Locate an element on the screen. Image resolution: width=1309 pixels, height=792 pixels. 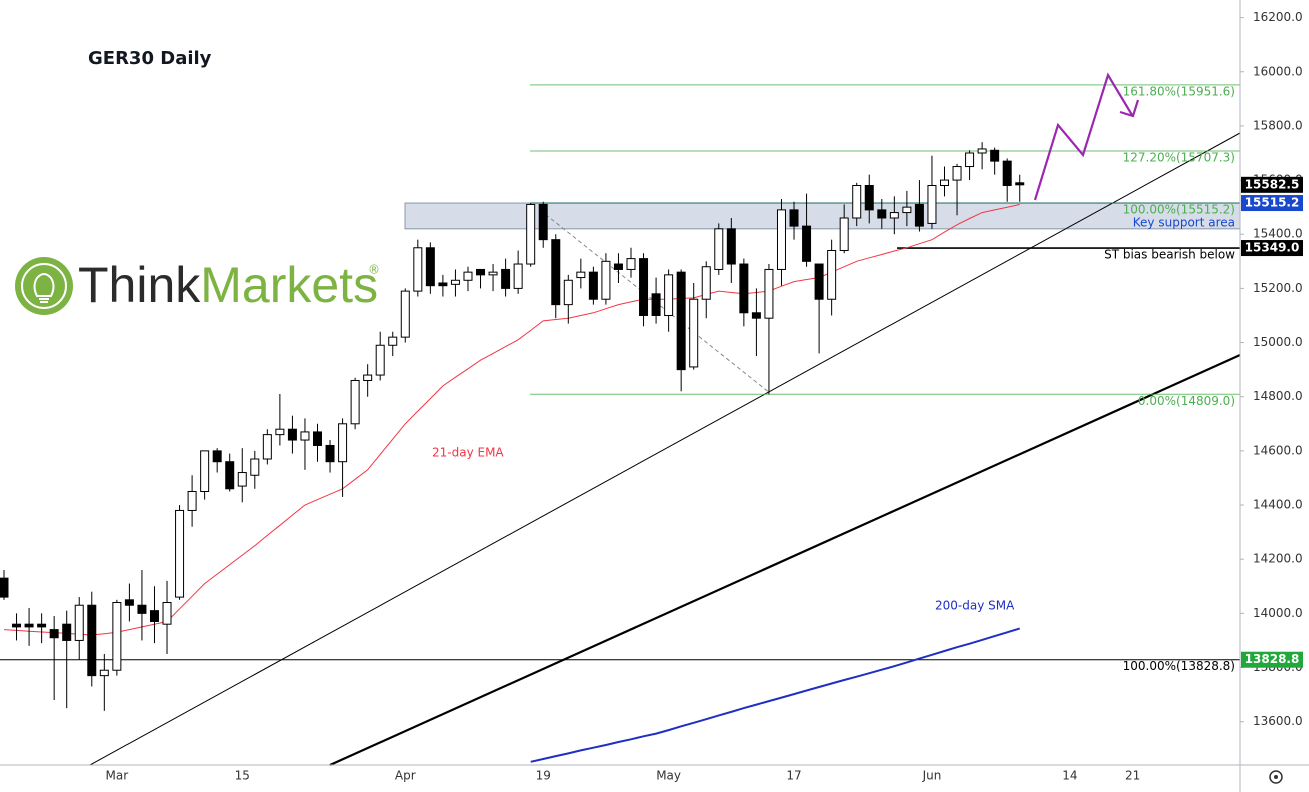
y-tick-label: 14600.0 is located at coordinates (1278, 450).